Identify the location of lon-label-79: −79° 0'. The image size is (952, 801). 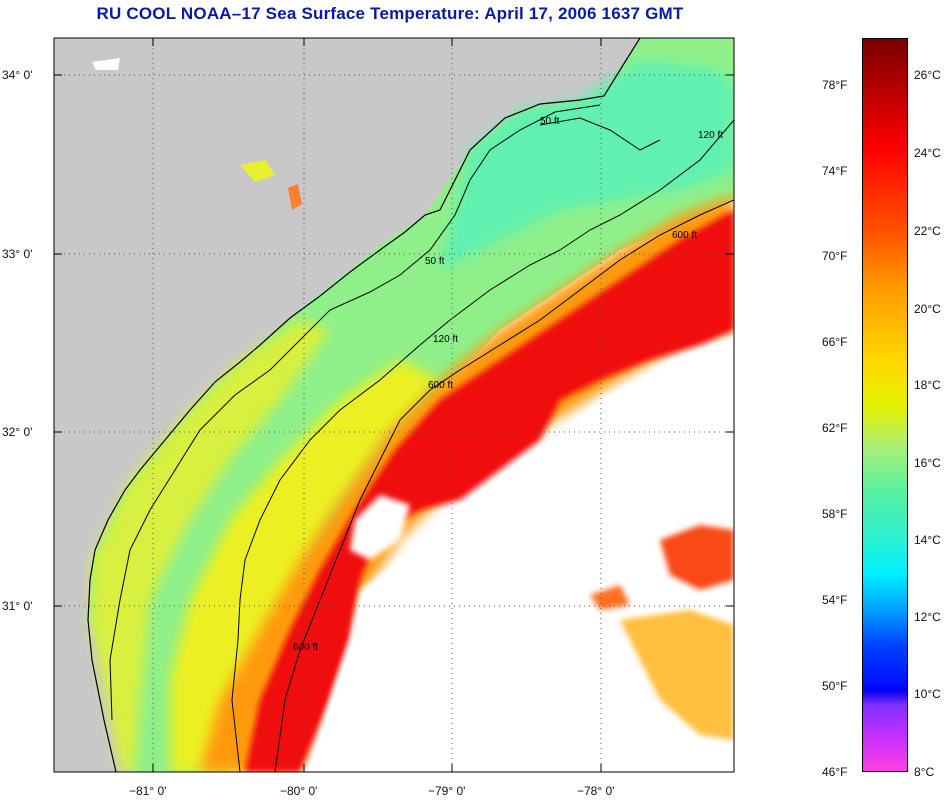
(447, 791).